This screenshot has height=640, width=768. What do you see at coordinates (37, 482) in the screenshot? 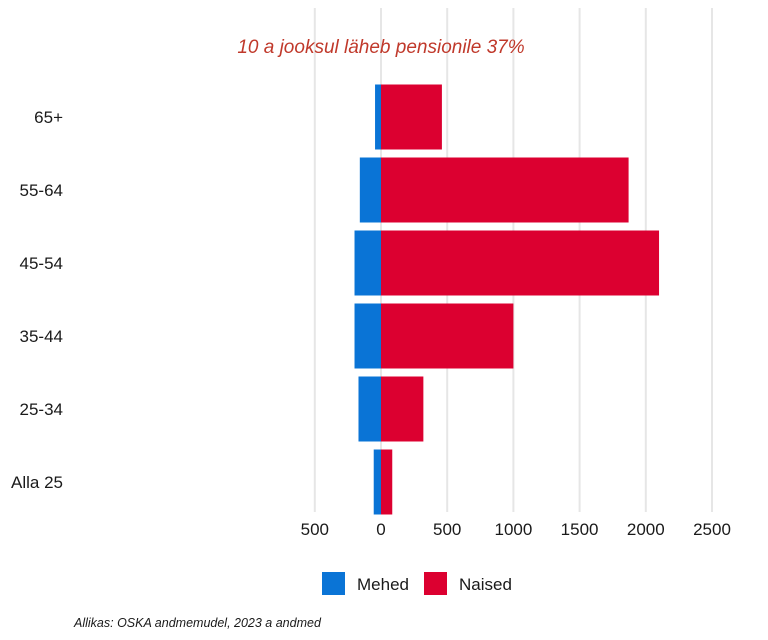
I see `y-tick-label: Alla 25` at bounding box center [37, 482].